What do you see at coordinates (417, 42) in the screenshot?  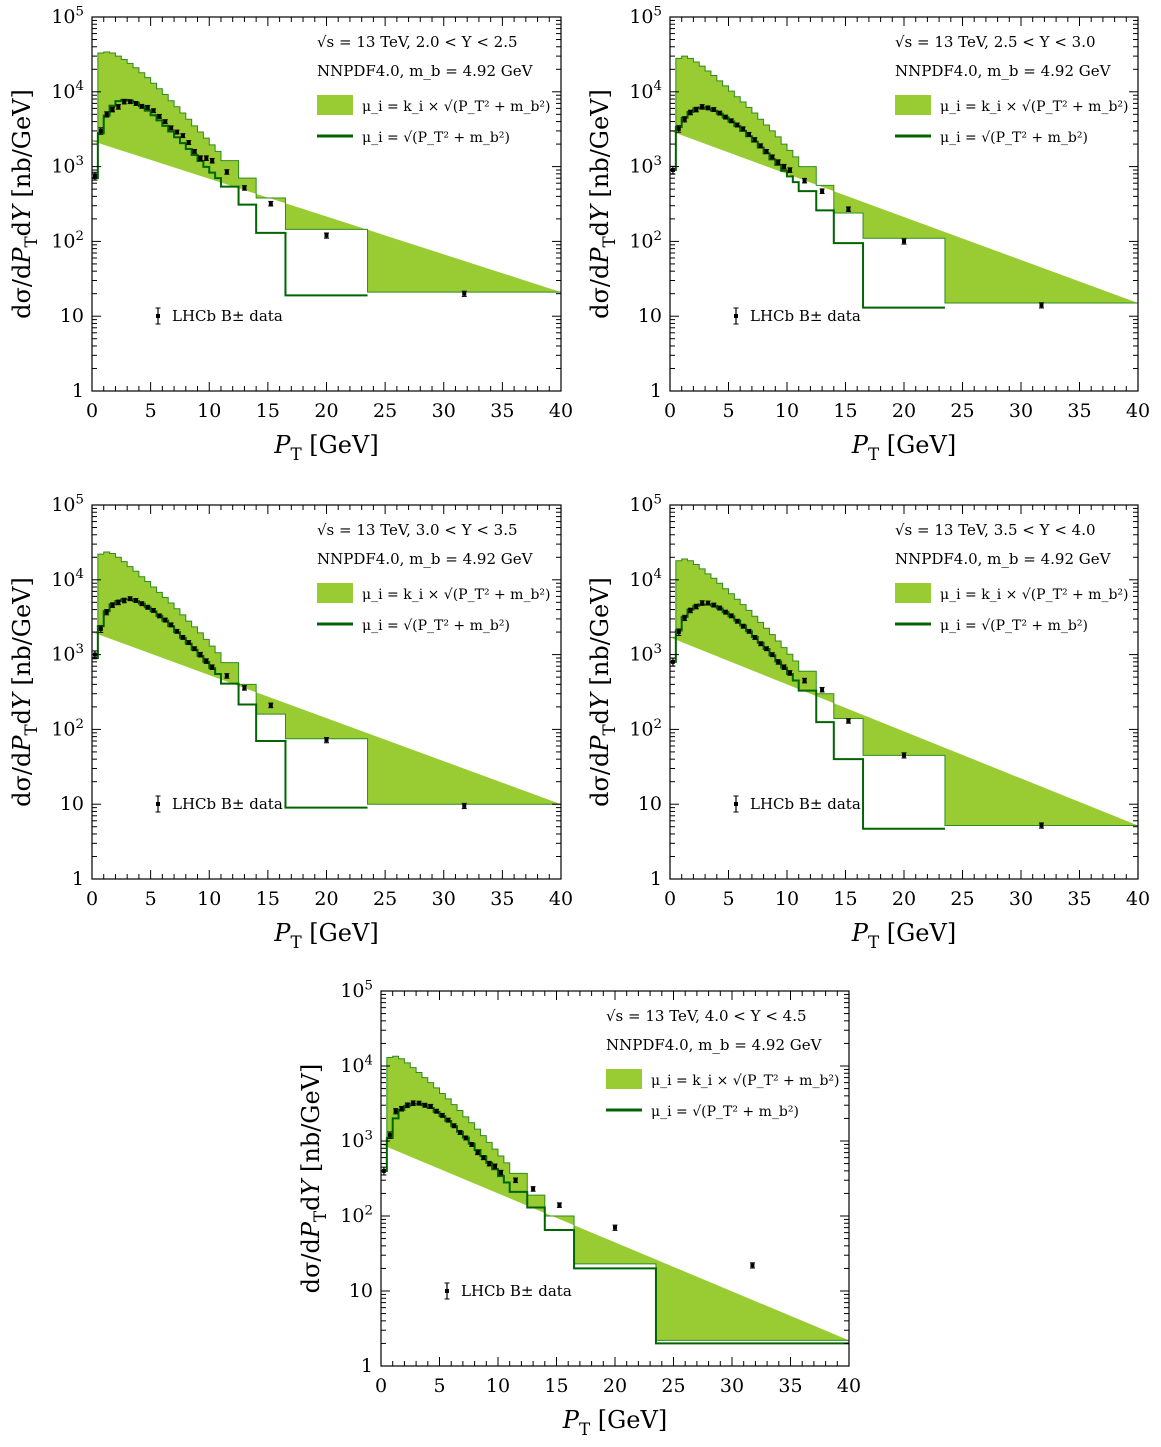 I see `legend-energy-rapidity: √s = 13 TeV, 2.0 < Y < 2.5` at bounding box center [417, 42].